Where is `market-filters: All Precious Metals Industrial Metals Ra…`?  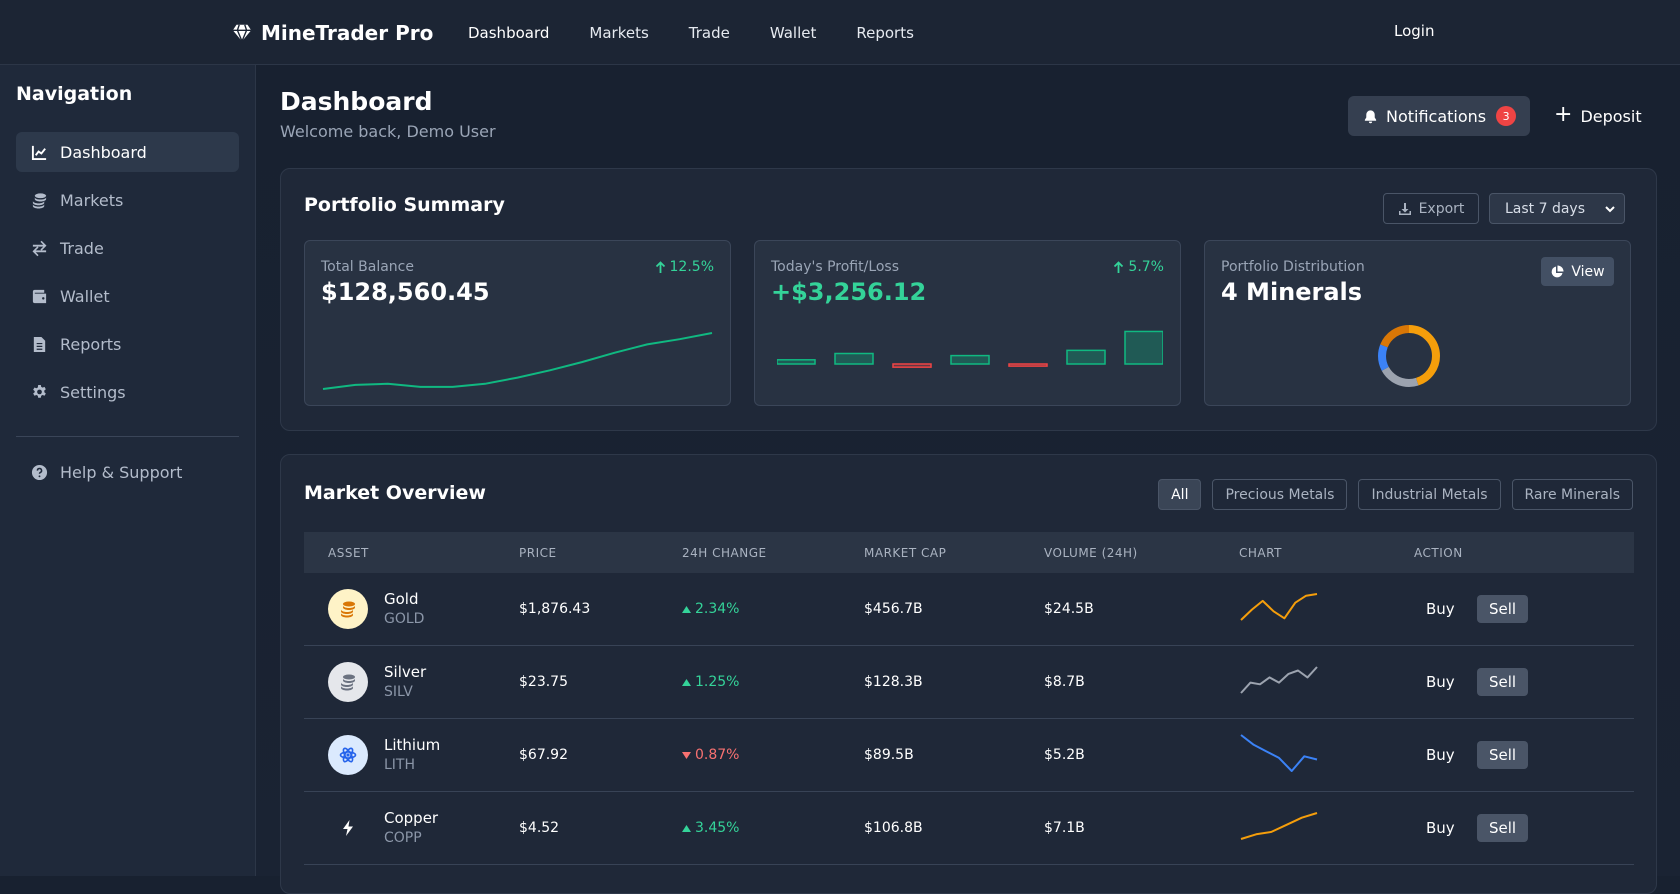
market-filters: All Precious Metals Industrial Metals Ra… is located at coordinates (1395, 494).